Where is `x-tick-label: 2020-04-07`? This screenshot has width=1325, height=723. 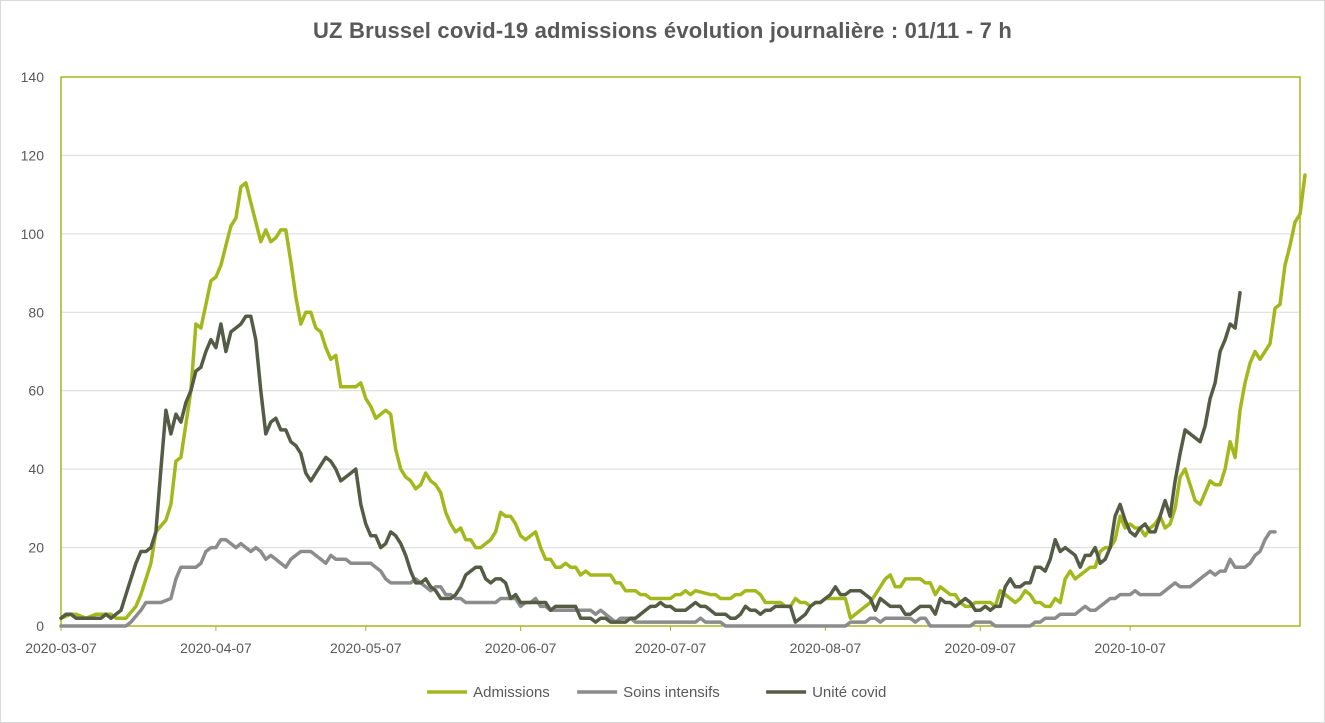 x-tick-label: 2020-04-07 is located at coordinates (216, 648).